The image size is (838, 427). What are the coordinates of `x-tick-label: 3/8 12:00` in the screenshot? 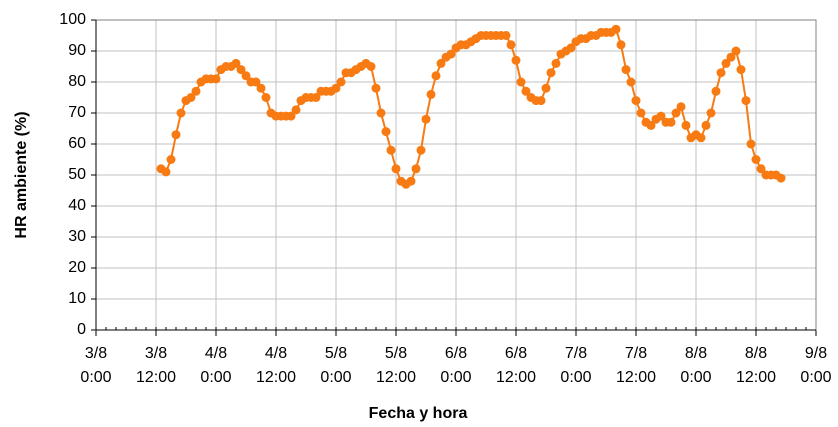 It's located at (156, 365).